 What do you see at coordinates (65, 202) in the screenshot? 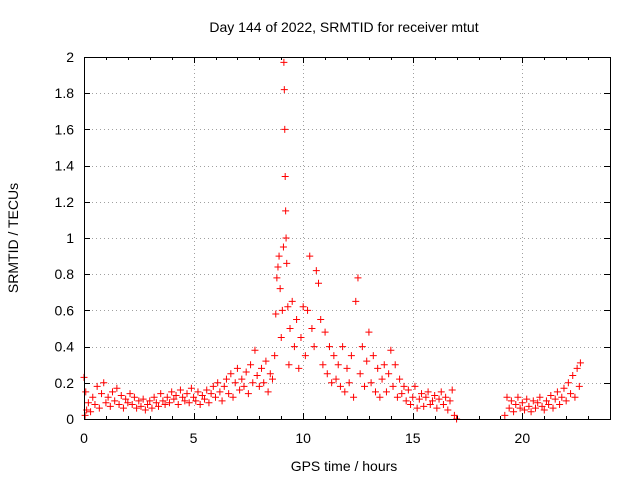
I see `y-tick-label: 1.2` at bounding box center [65, 202].